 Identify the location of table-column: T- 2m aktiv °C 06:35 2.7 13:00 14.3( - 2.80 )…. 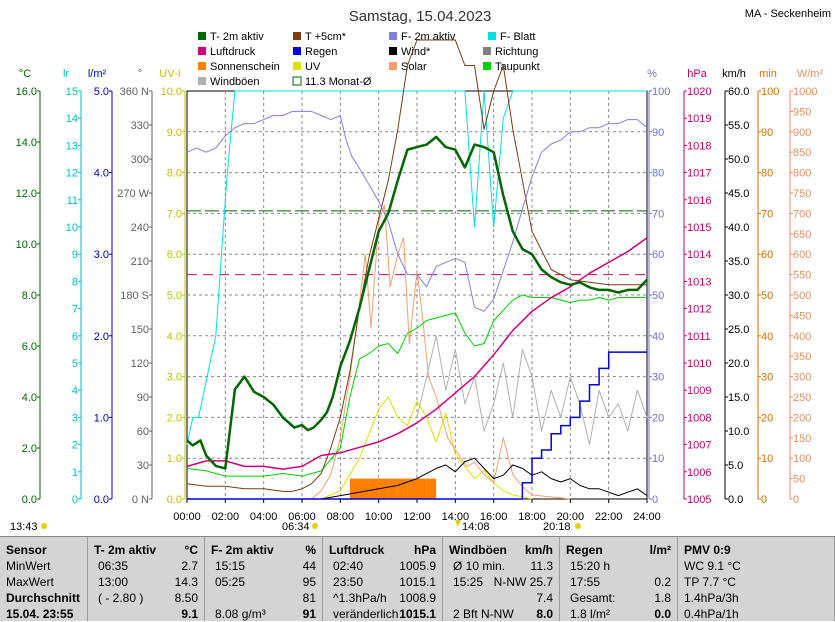
(146, 579).